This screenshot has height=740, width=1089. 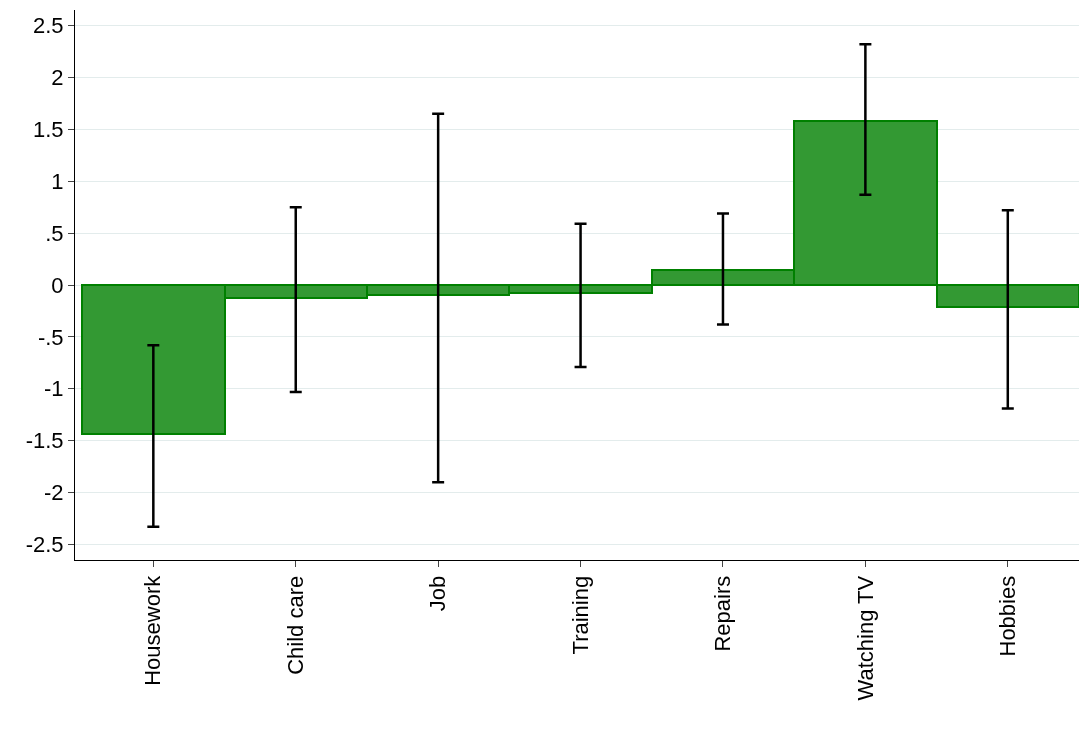 What do you see at coordinates (54, 493) in the screenshot?
I see `y-tick-label: -2` at bounding box center [54, 493].